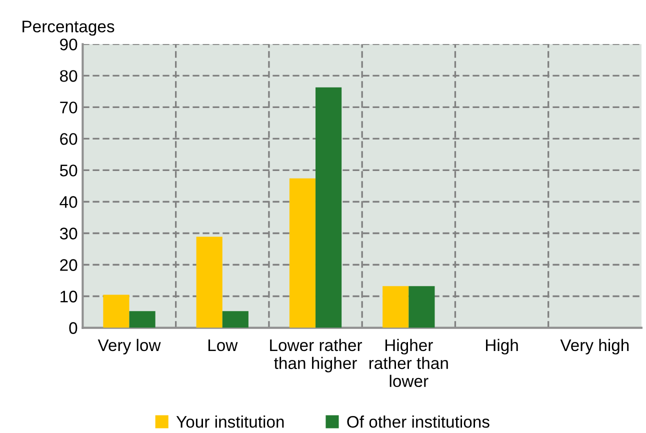 The width and height of the screenshot is (646, 433). I want to click on y-tick-label: 90, so click(69, 44).